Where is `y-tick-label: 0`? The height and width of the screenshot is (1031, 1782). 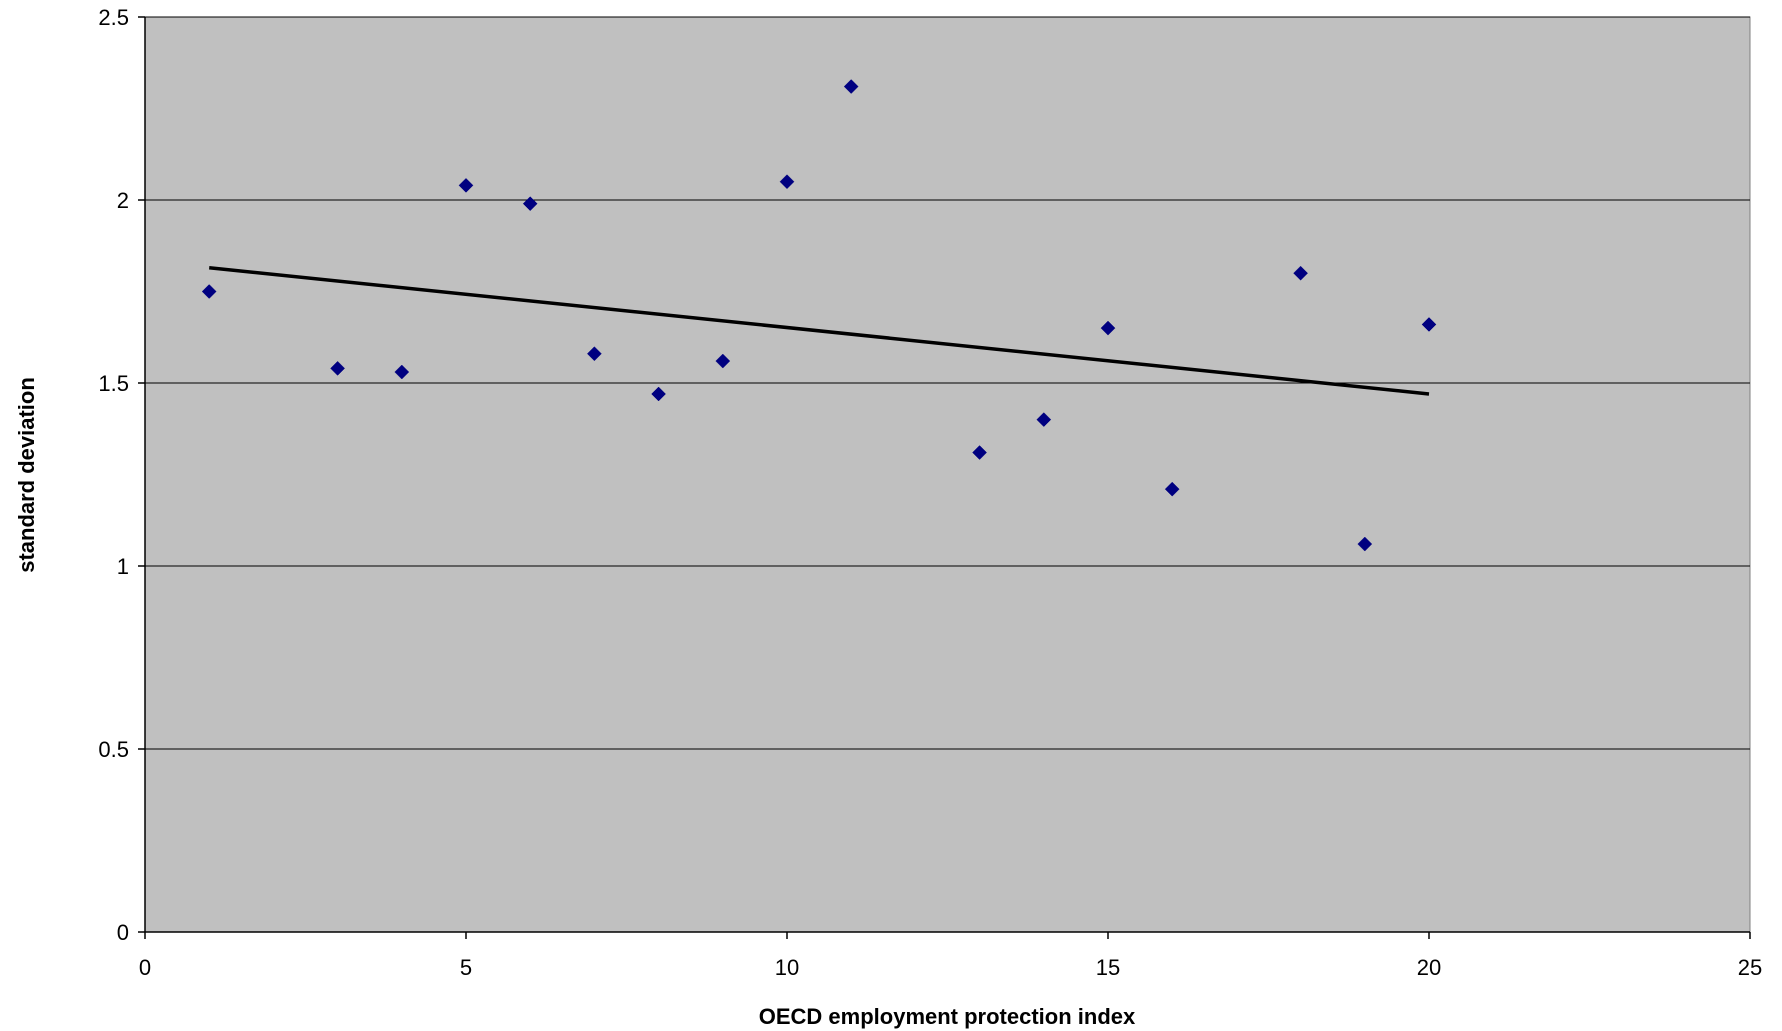
y-tick-label: 0 is located at coordinates (123, 932).